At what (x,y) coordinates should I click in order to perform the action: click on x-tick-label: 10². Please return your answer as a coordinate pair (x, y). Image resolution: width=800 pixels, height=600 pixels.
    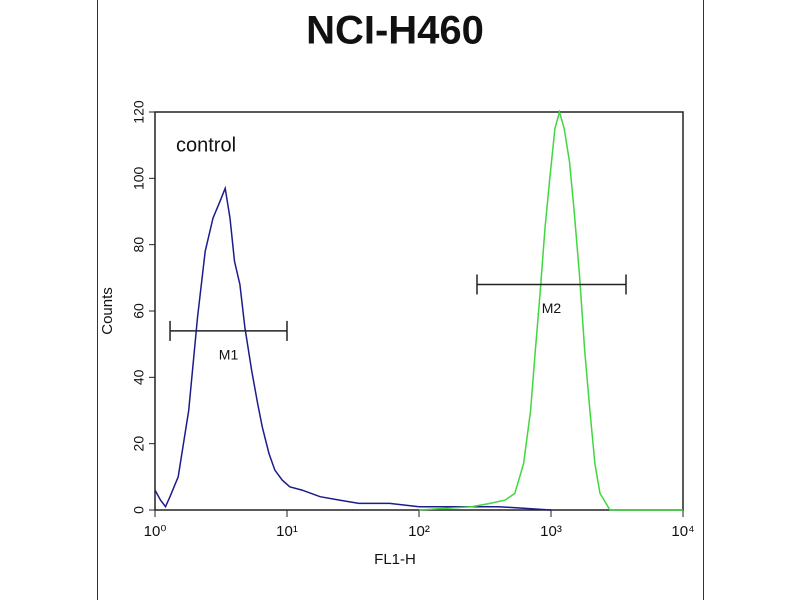
    Looking at the image, I should click on (419, 531).